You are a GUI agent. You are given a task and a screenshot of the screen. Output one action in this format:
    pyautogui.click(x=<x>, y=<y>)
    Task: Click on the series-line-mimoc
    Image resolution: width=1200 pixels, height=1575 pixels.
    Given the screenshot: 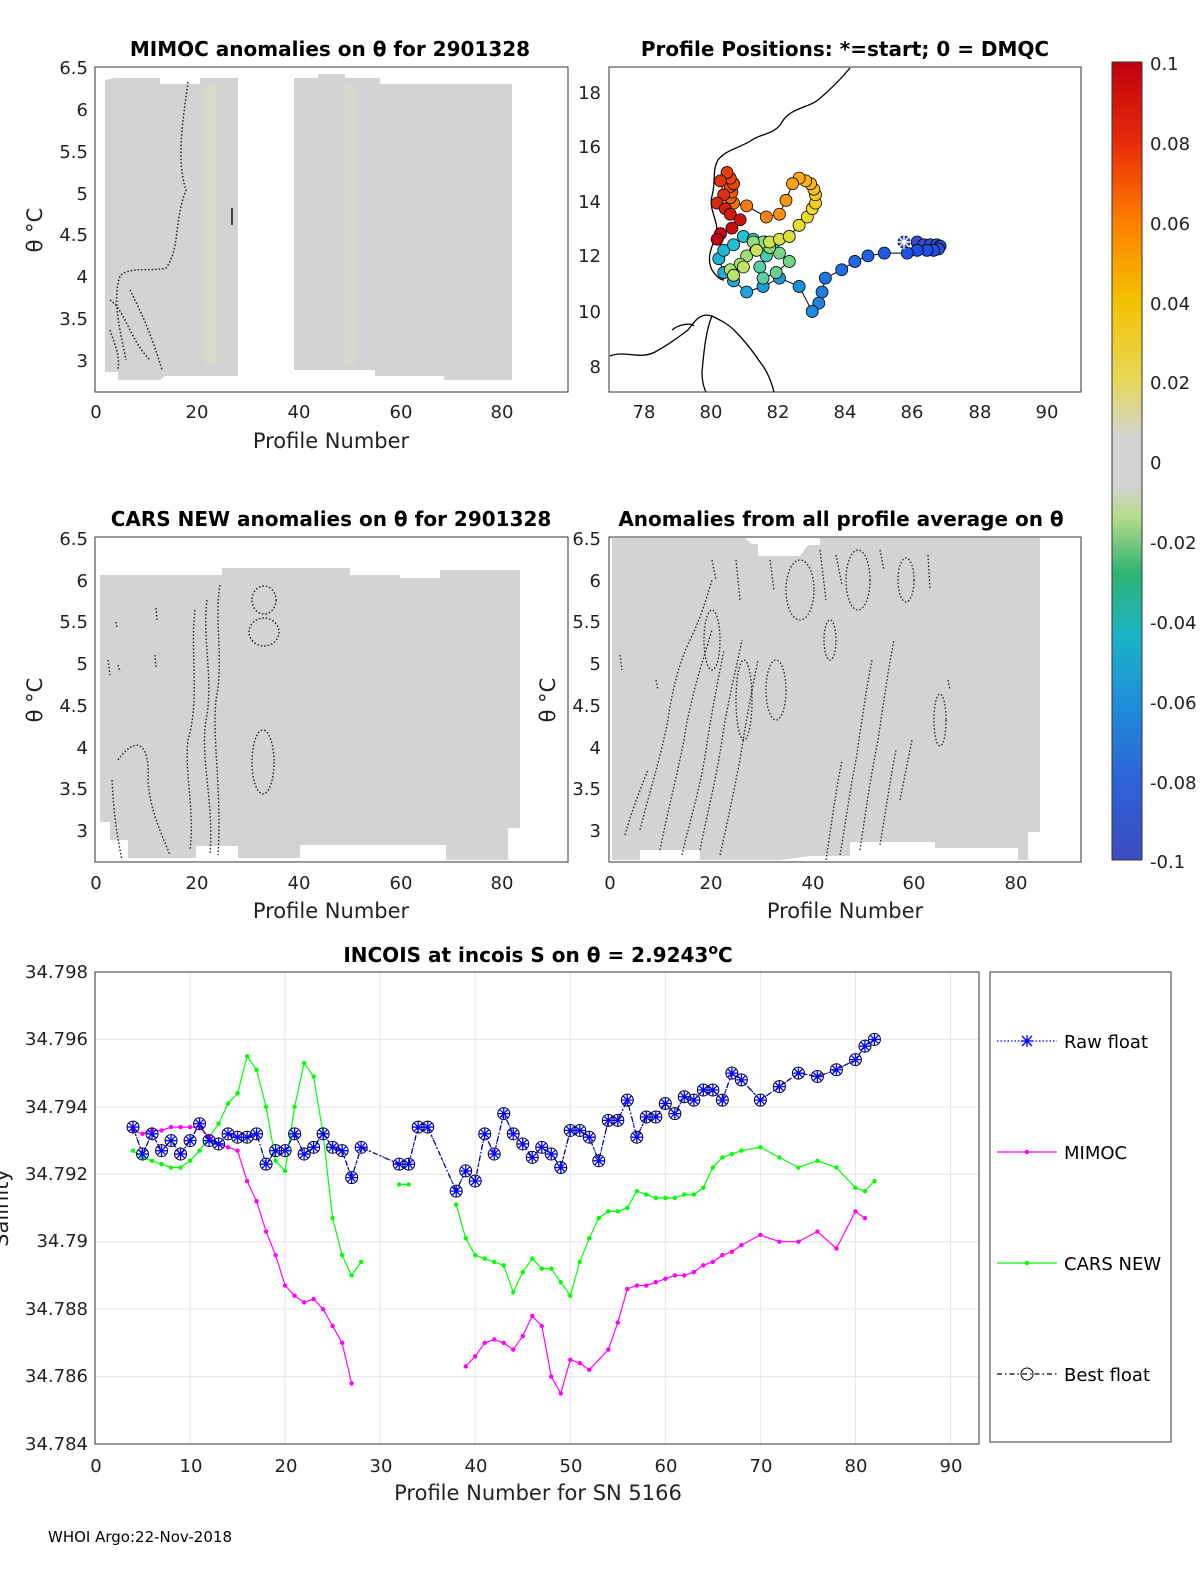 What is the action you would take?
    pyautogui.click(x=665, y=1302)
    